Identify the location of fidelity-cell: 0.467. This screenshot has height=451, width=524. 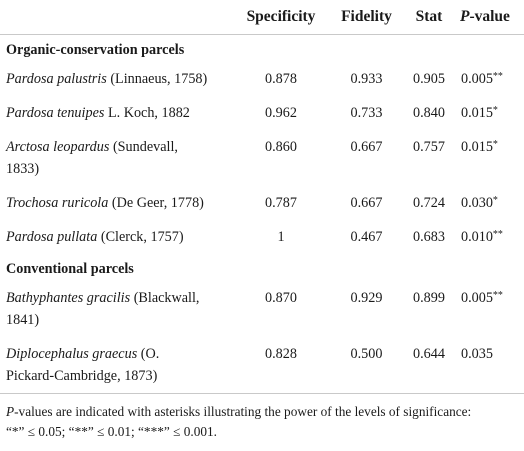
(366, 237).